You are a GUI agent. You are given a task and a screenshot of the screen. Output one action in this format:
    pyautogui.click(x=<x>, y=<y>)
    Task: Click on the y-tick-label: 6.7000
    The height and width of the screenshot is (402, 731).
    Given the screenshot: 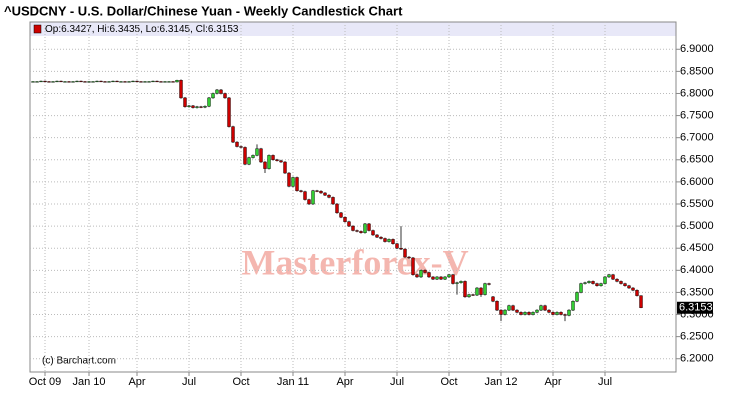 What is the action you would take?
    pyautogui.click(x=697, y=138)
    